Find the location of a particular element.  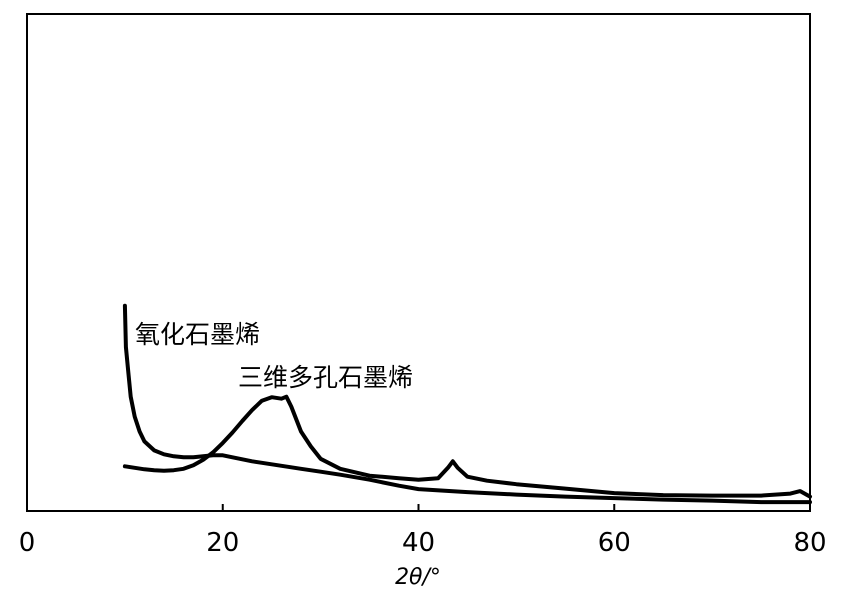

series-label-graphene-oxide: 氧化石墨烯 is located at coordinates (197, 334).